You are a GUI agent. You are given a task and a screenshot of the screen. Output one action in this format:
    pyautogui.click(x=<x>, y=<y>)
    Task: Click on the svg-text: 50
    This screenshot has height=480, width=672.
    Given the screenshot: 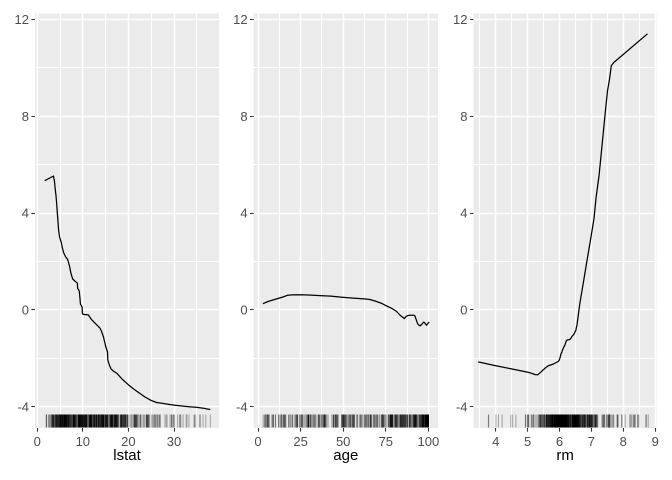 What is the action you would take?
    pyautogui.click(x=343, y=441)
    